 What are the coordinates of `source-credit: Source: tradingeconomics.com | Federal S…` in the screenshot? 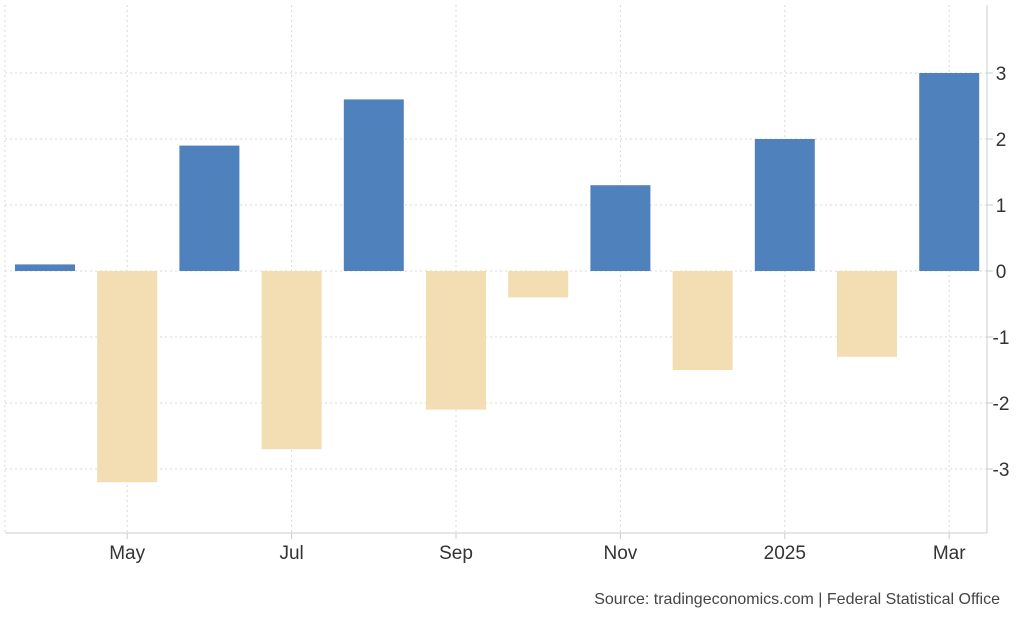 It's located at (797, 599).